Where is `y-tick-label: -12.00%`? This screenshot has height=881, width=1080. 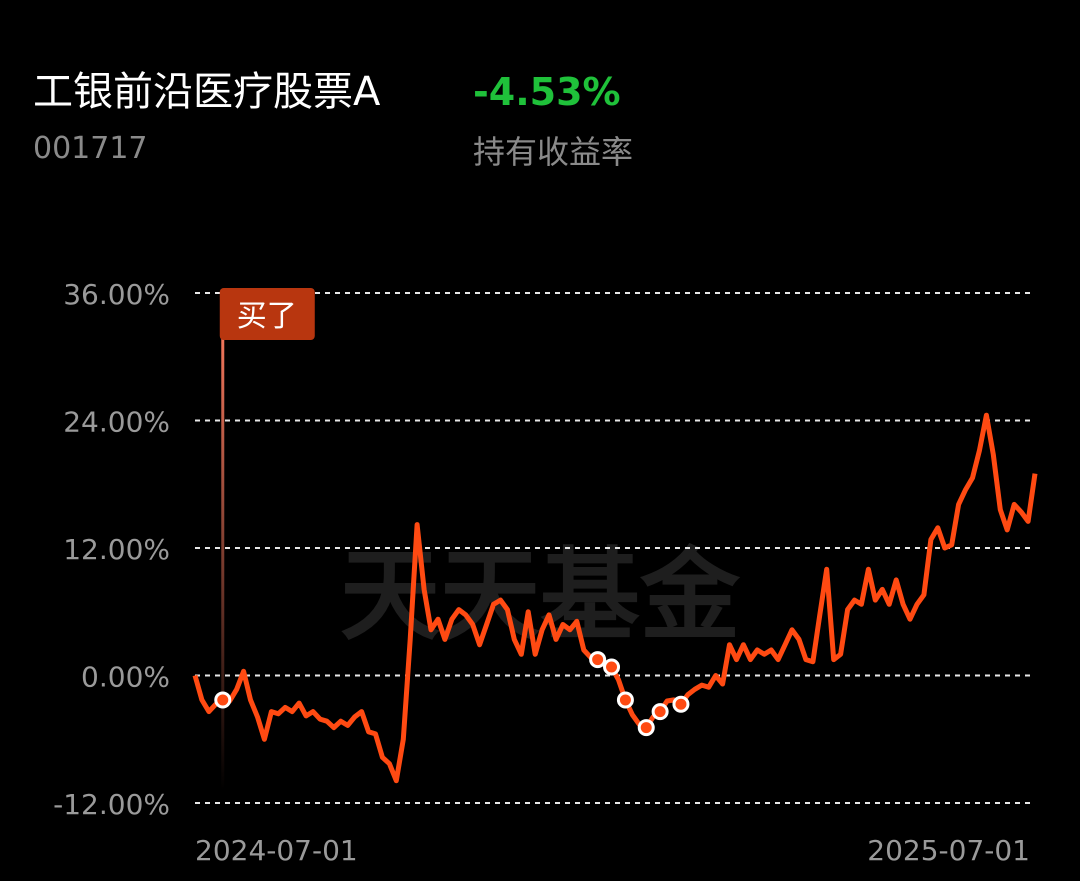 y-tick-label: -12.00% is located at coordinates (111, 804).